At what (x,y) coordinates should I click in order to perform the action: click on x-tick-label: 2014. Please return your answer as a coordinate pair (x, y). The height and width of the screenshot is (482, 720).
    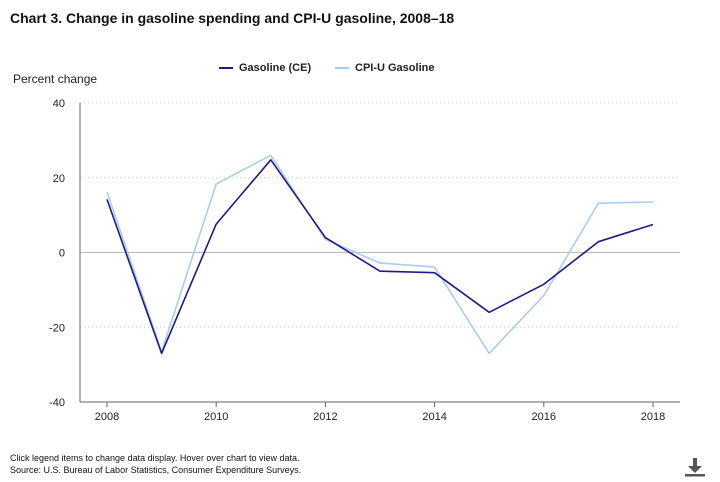
    Looking at the image, I should click on (434, 417).